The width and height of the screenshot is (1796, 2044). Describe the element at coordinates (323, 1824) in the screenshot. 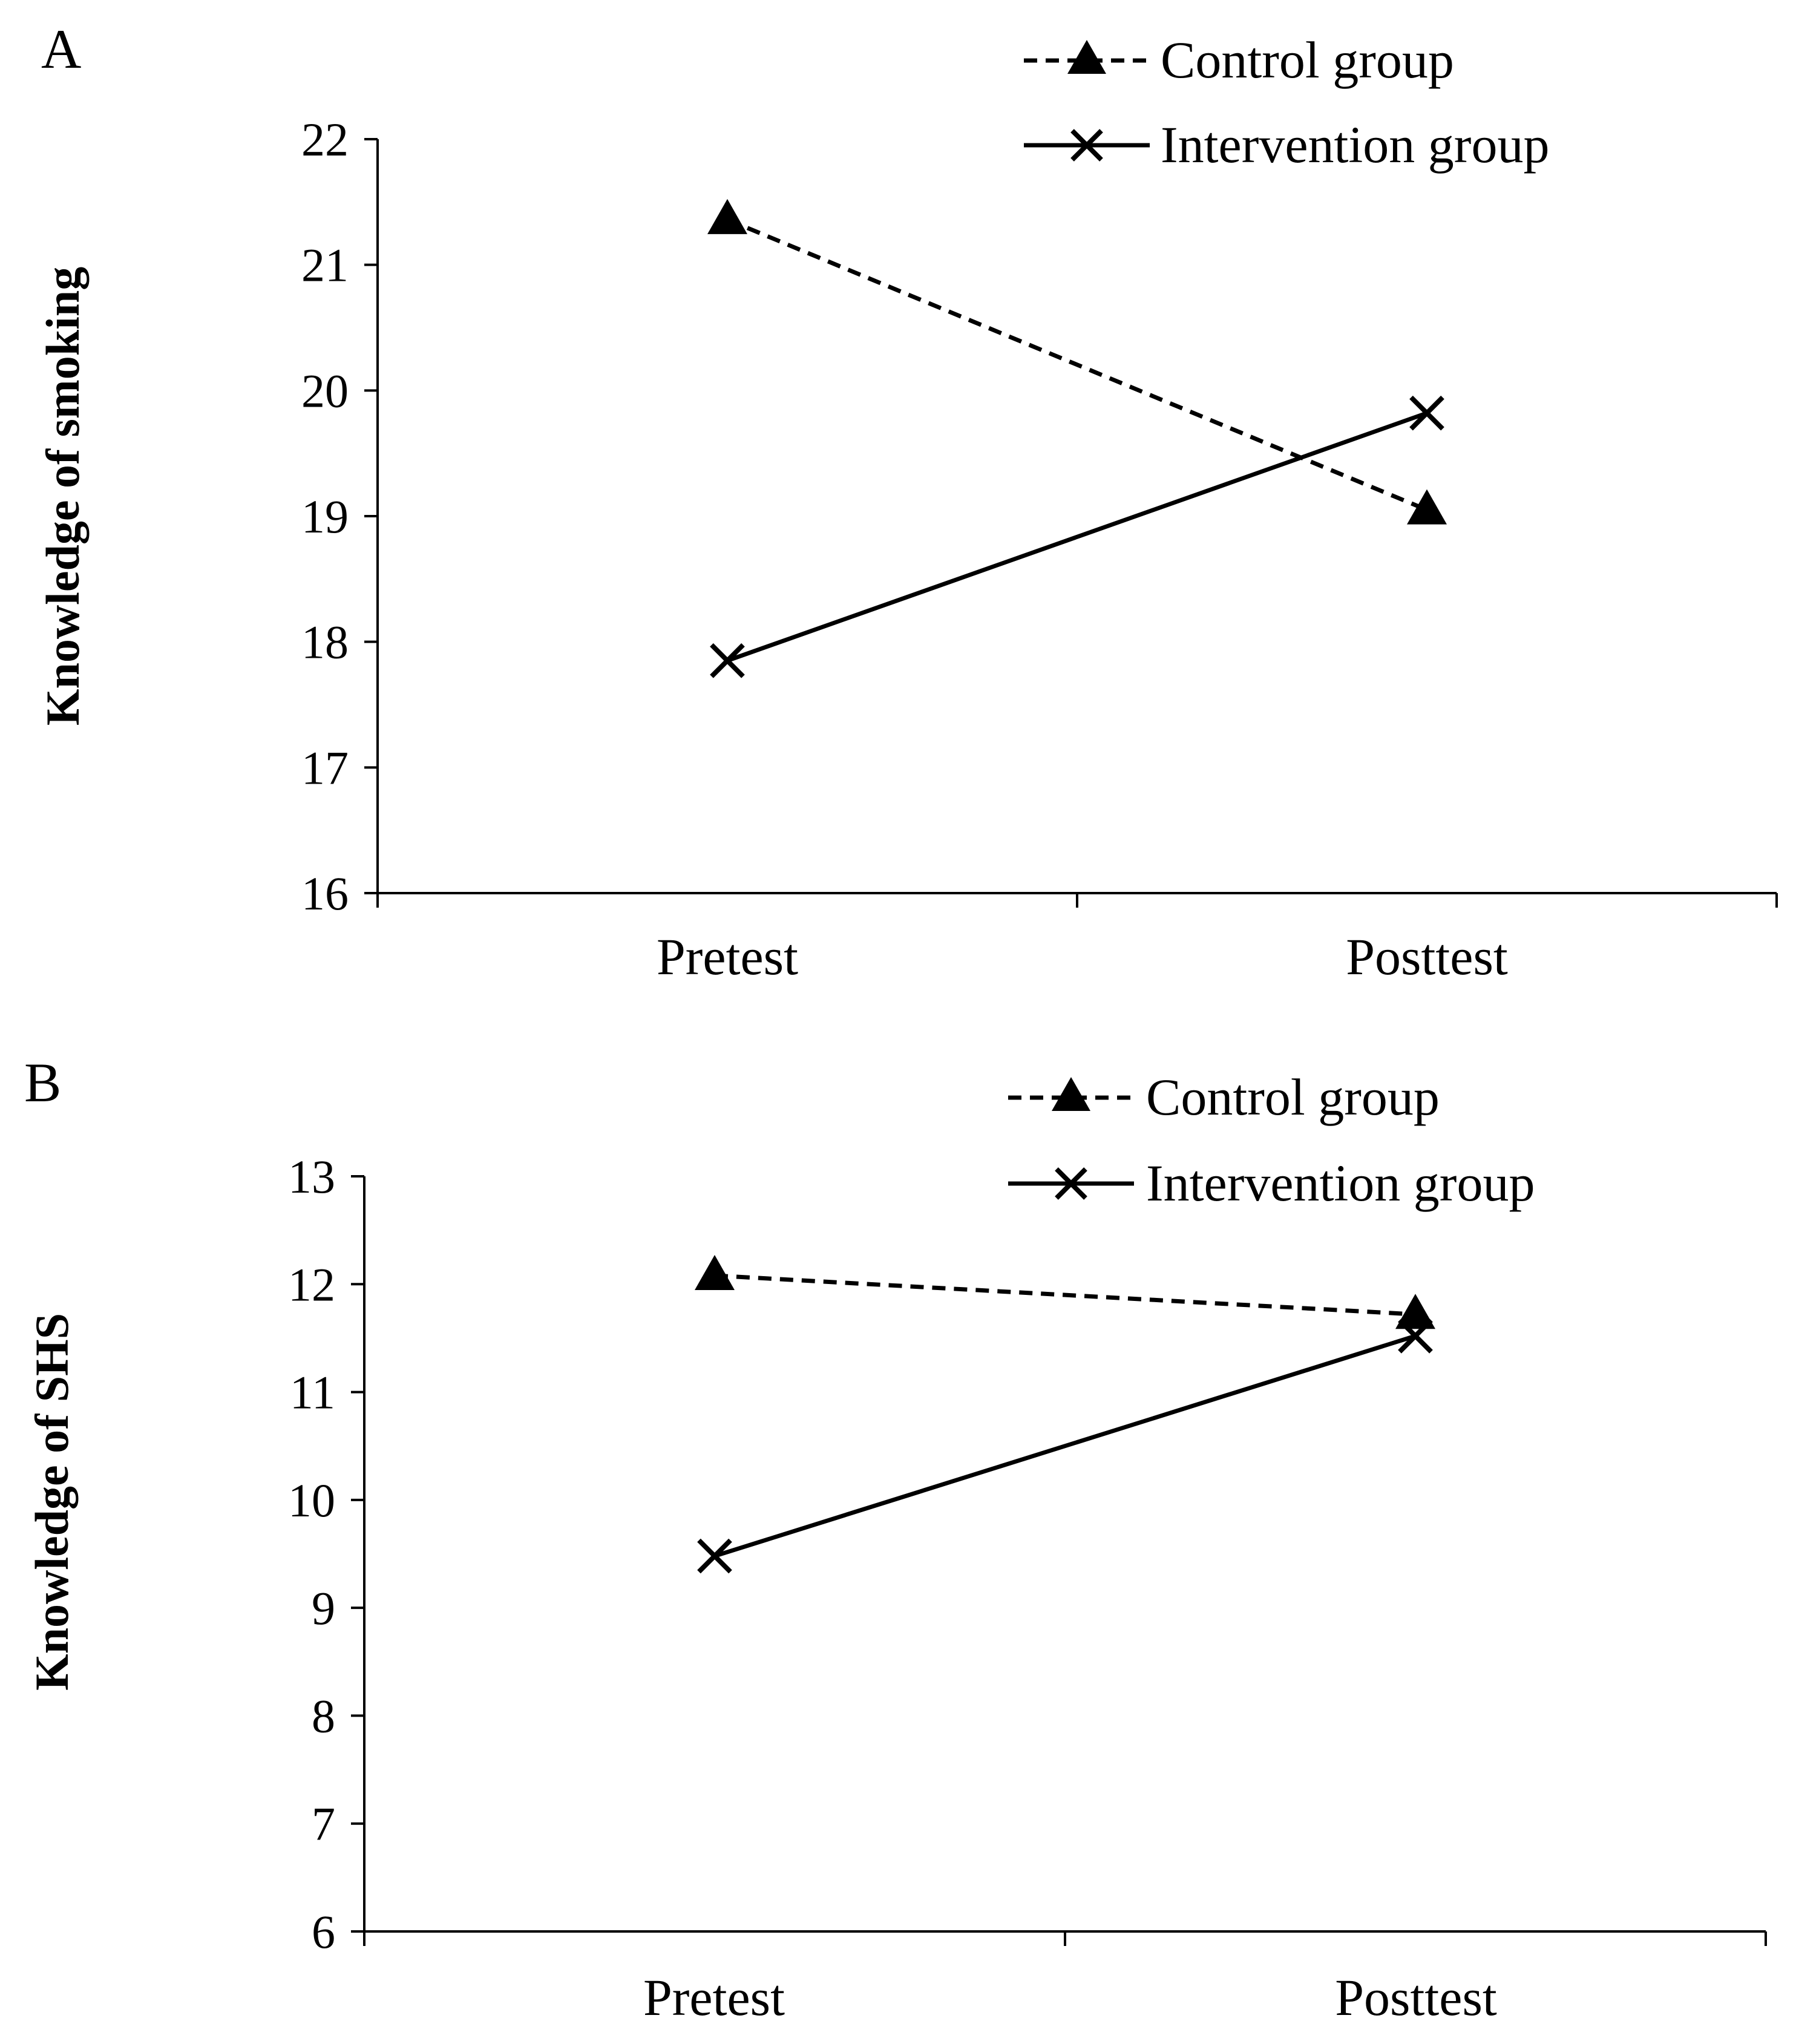

I see `panel-b-y-tick-label: 7` at that location.